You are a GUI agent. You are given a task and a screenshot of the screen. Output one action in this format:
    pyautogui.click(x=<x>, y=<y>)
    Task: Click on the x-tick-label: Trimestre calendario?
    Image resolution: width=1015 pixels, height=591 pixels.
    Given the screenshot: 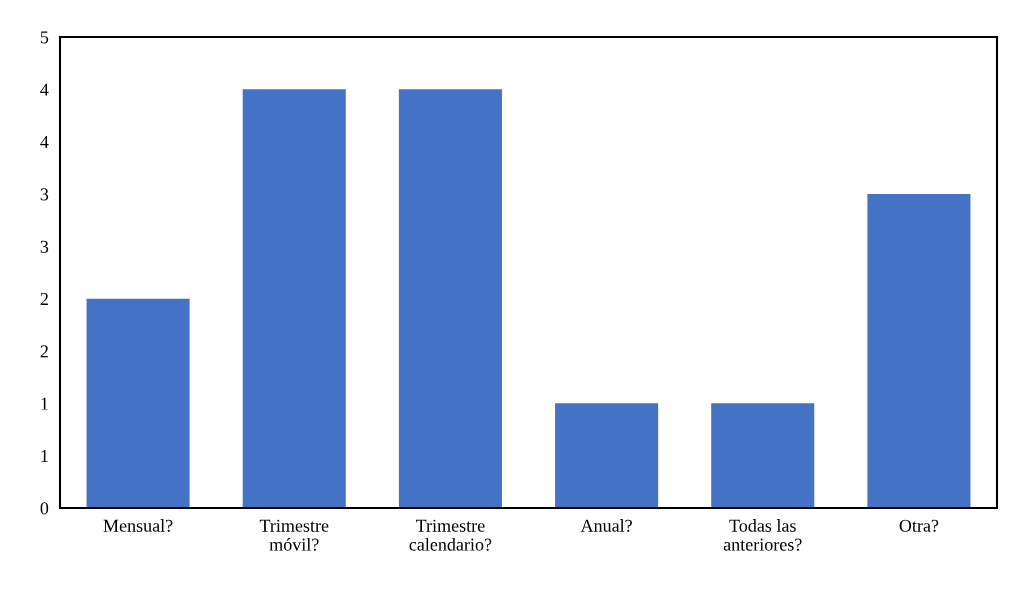 What is the action you would take?
    pyautogui.click(x=450, y=535)
    